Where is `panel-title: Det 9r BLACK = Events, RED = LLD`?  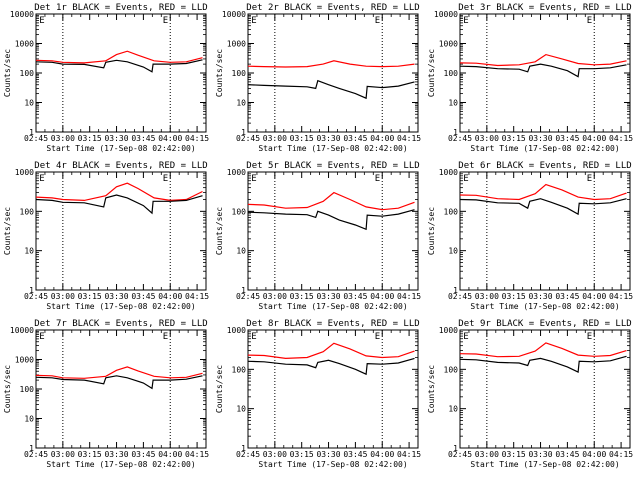
panel-title: Det 9r BLACK = Events, RED = LLD is located at coordinates (544, 324).